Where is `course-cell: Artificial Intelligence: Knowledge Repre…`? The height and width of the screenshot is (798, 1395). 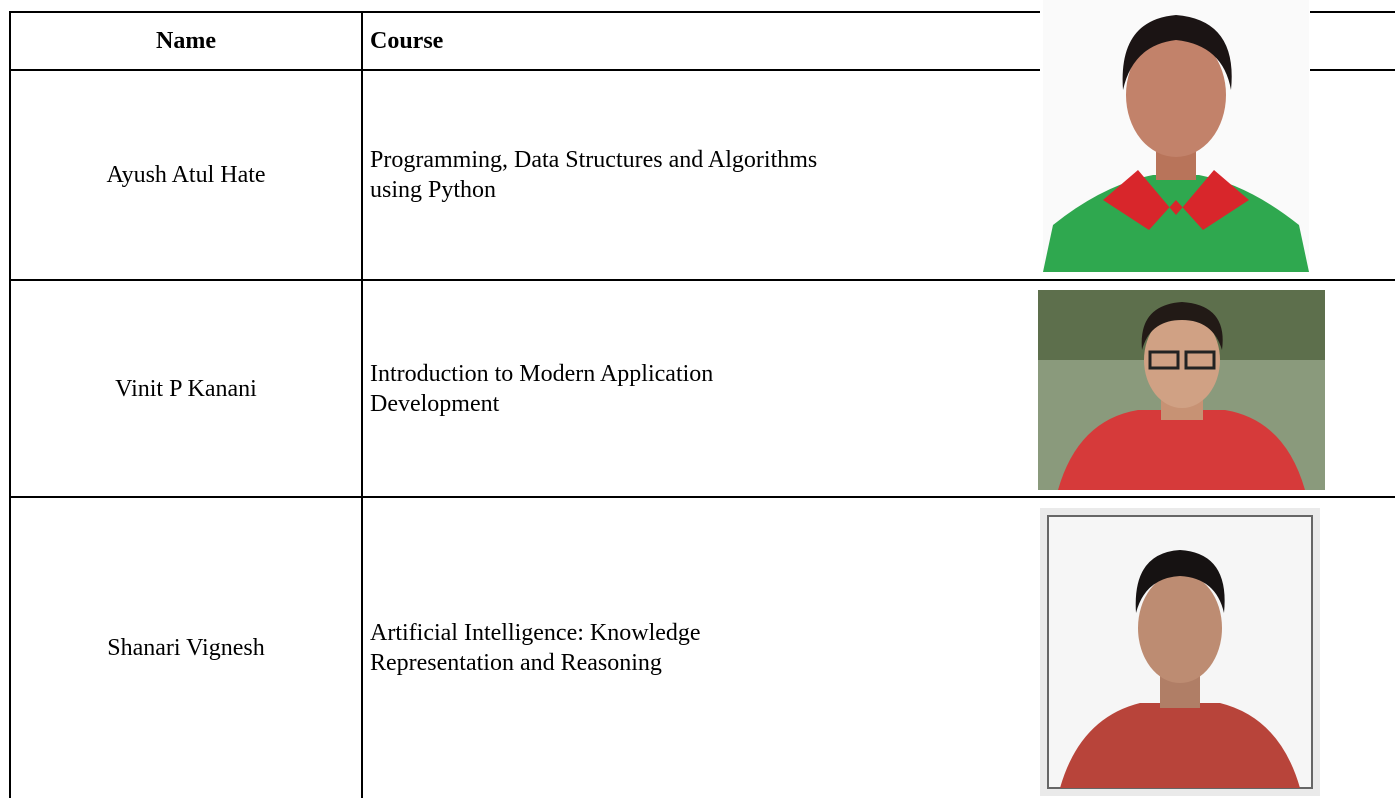 course-cell: Artificial Intelligence: Knowledge Repre… is located at coordinates (535, 648).